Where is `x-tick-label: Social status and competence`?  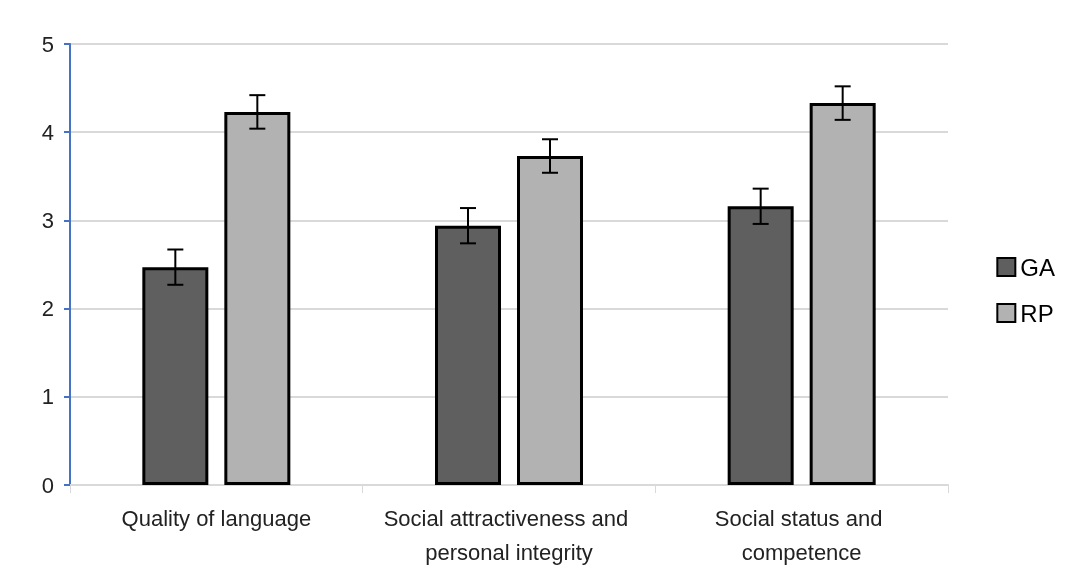
x-tick-label: Social status and competence is located at coordinates (801, 535).